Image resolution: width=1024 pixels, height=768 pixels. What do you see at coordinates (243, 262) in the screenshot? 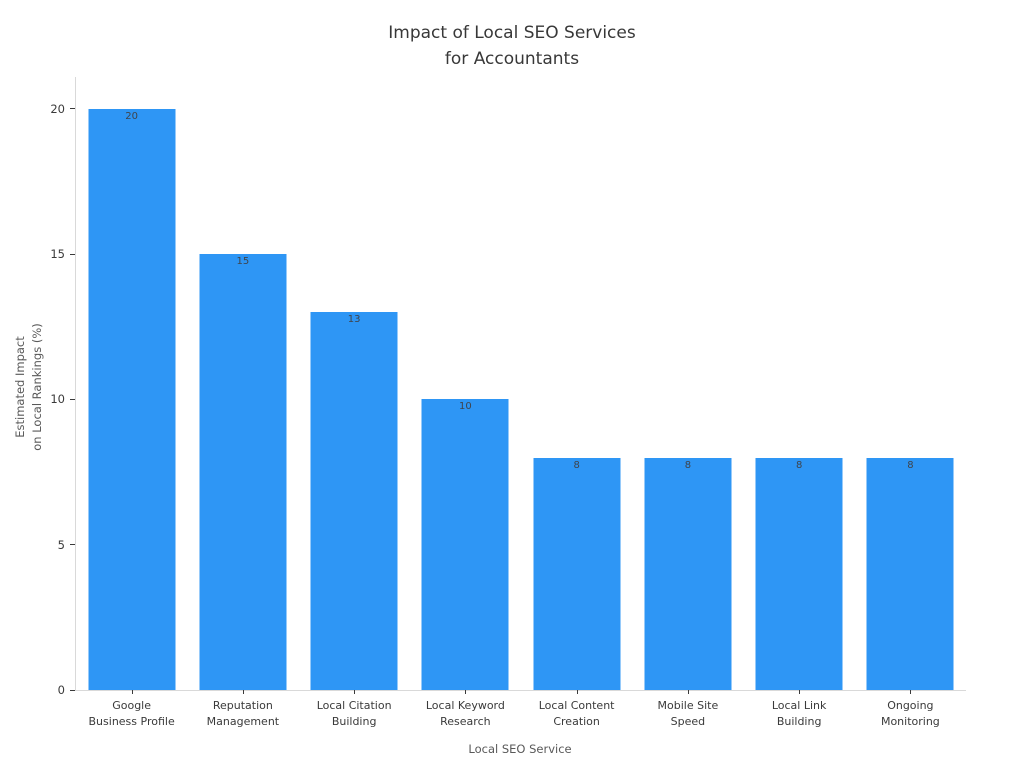
I see `bar-value-label: 15` at bounding box center [243, 262].